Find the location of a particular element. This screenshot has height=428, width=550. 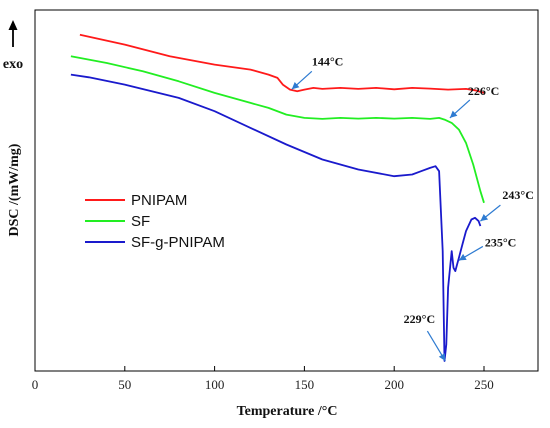

annotation-label: 229°C is located at coordinates (419, 319).